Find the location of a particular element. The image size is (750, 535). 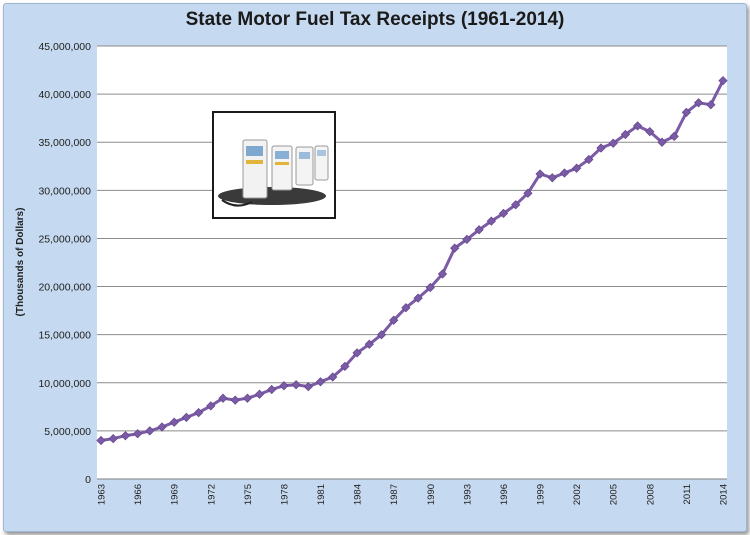

y-axis-label: (Thousands of Dollars) is located at coordinates (20, 262).